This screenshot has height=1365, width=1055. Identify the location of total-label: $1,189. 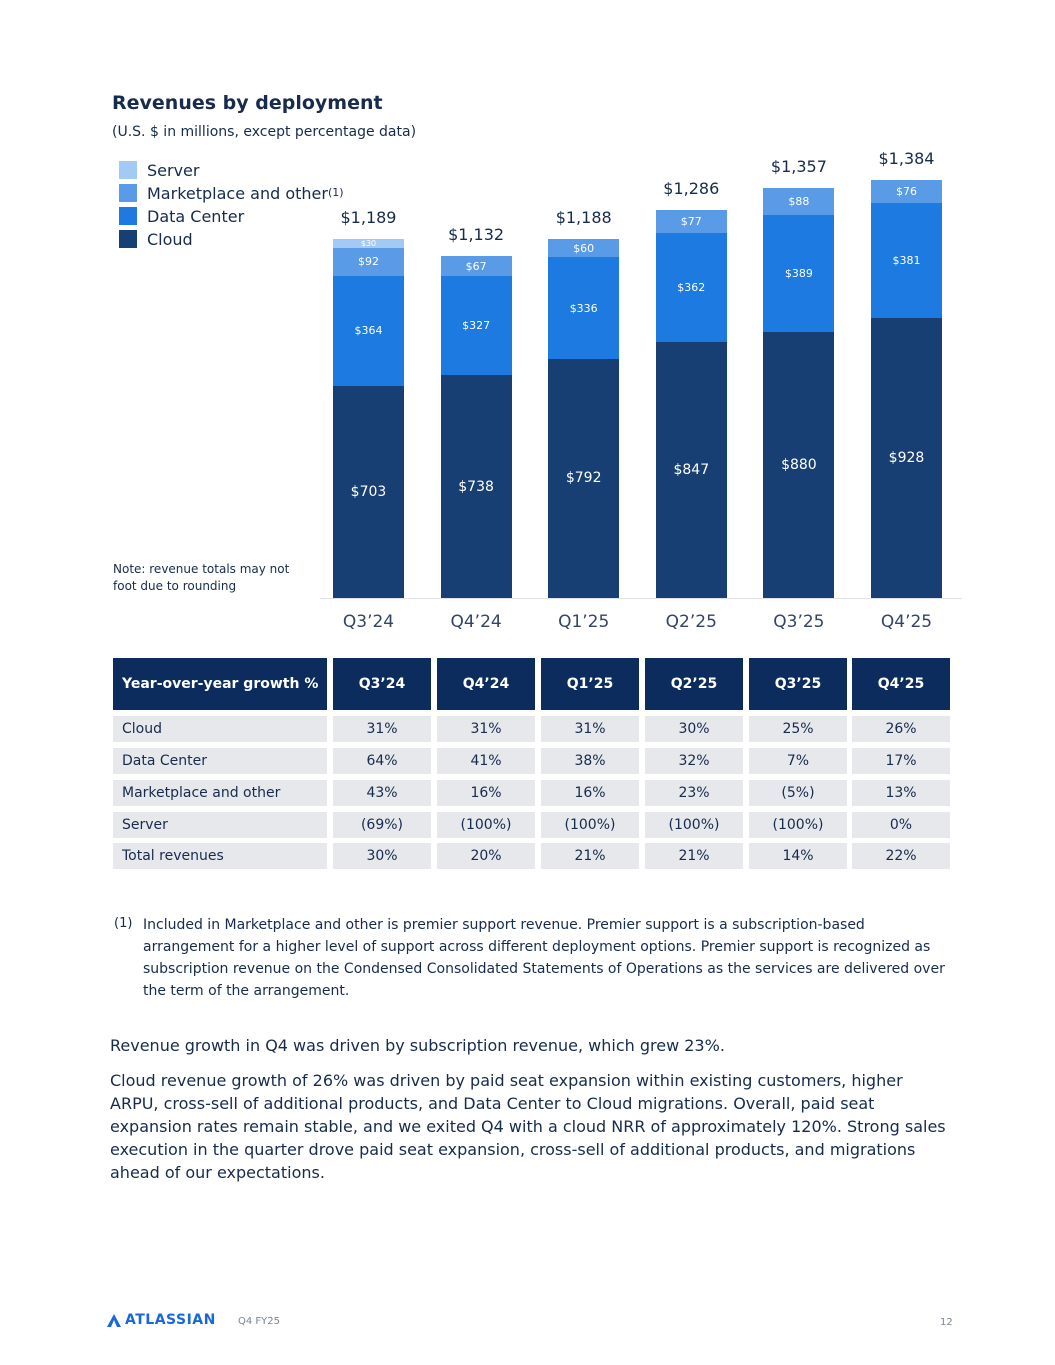
(368, 217).